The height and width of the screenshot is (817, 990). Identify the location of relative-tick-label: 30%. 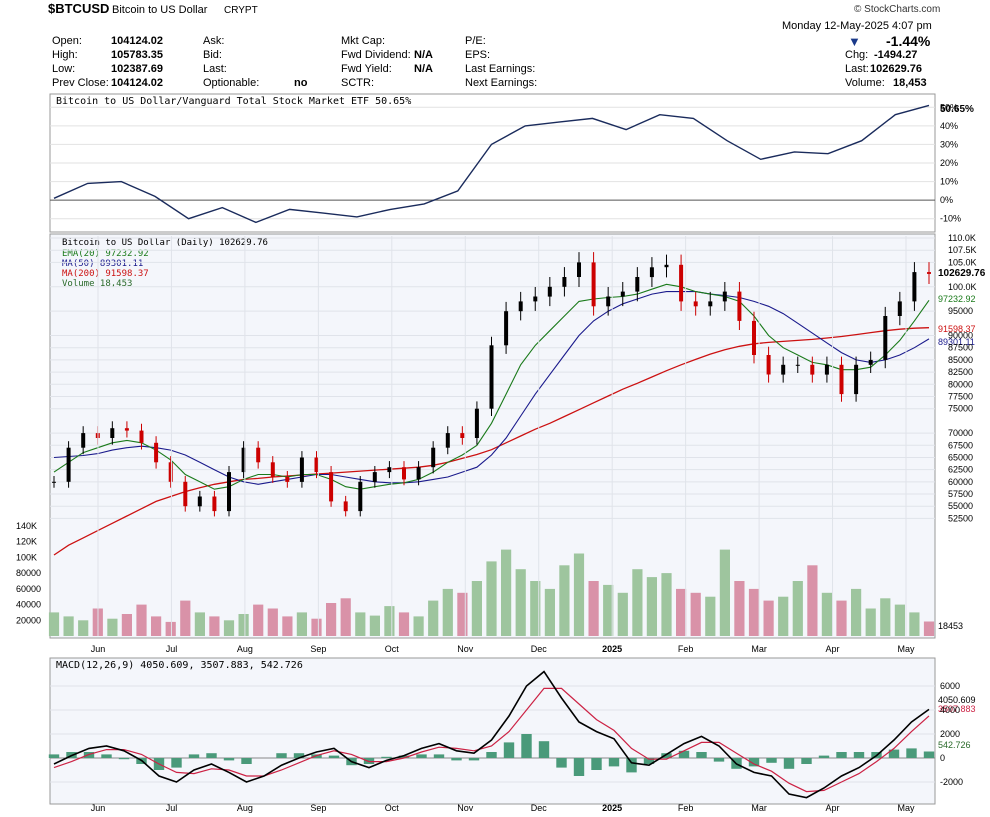
(949, 144).